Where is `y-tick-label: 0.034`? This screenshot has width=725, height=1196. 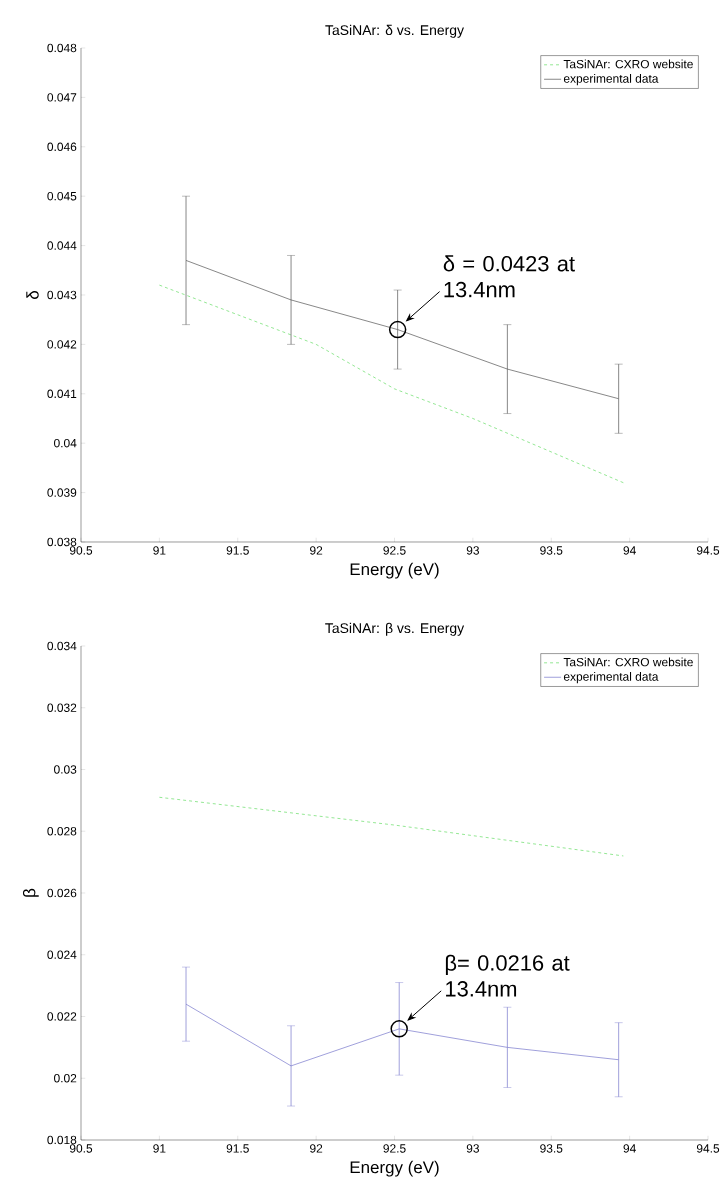 y-tick-label: 0.034 is located at coordinates (62, 646).